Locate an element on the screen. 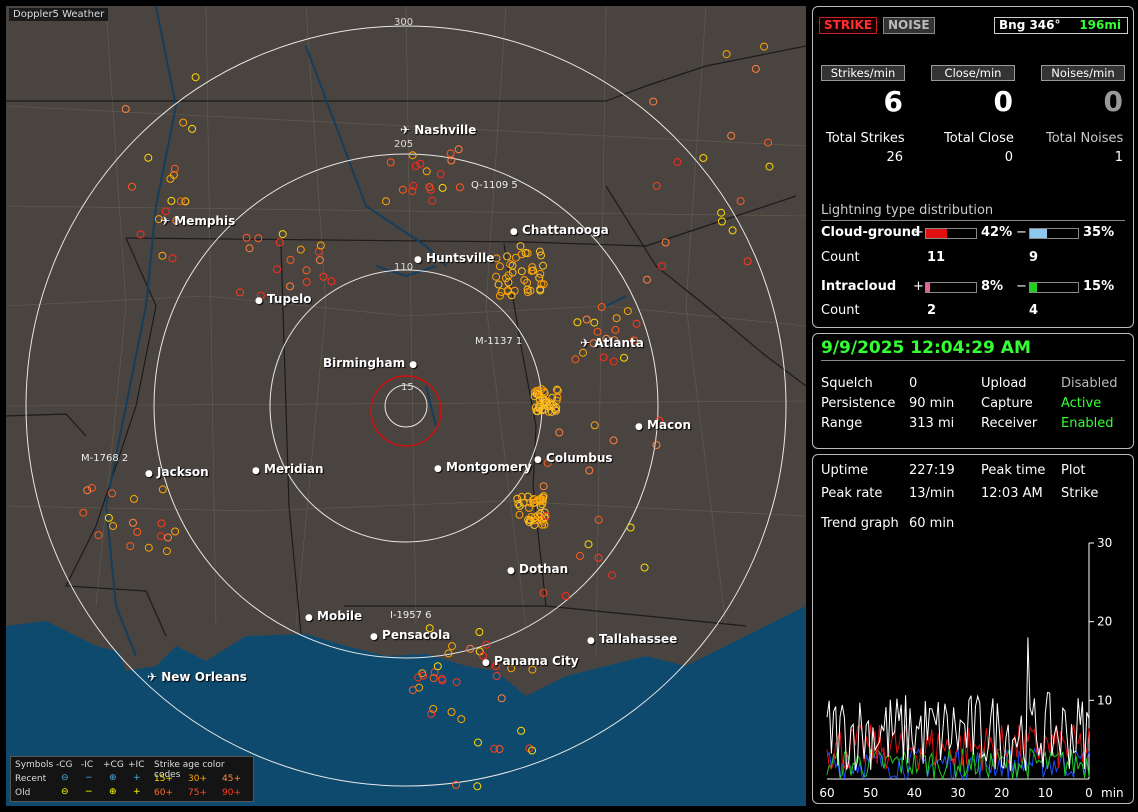 The image size is (1138, 812). city-label: ● Montgomery is located at coordinates (483, 467).